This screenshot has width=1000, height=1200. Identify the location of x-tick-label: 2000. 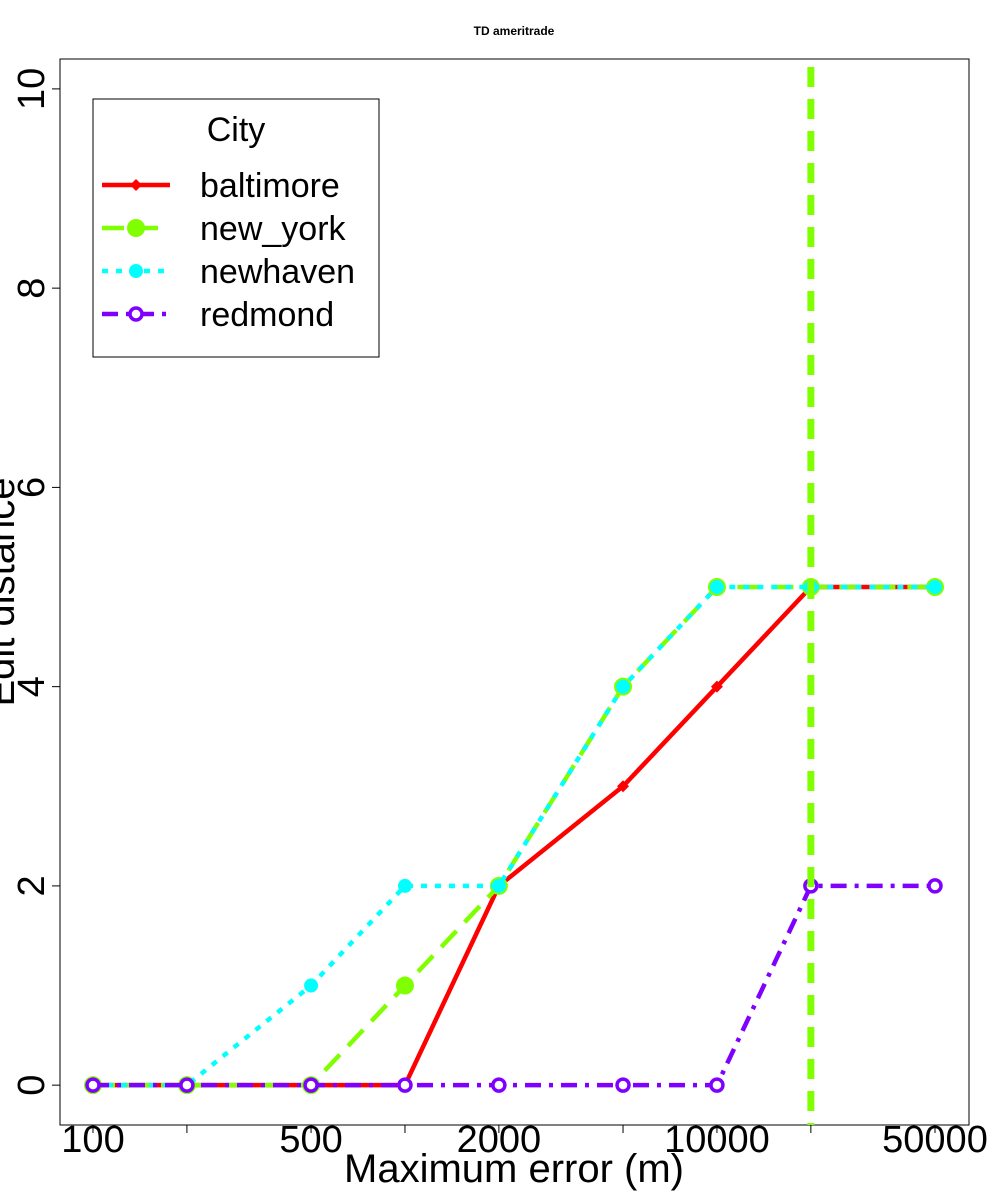
(499, 1140).